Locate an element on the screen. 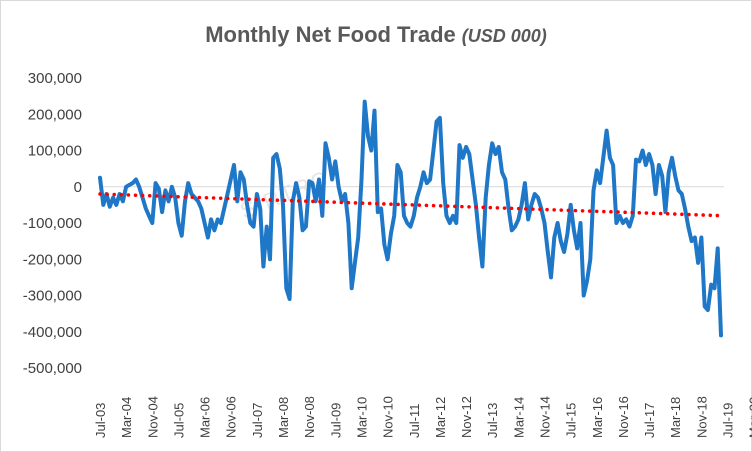 The width and height of the screenshot is (752, 452). x-tick-label: Mar-12 is located at coordinates (440, 417).